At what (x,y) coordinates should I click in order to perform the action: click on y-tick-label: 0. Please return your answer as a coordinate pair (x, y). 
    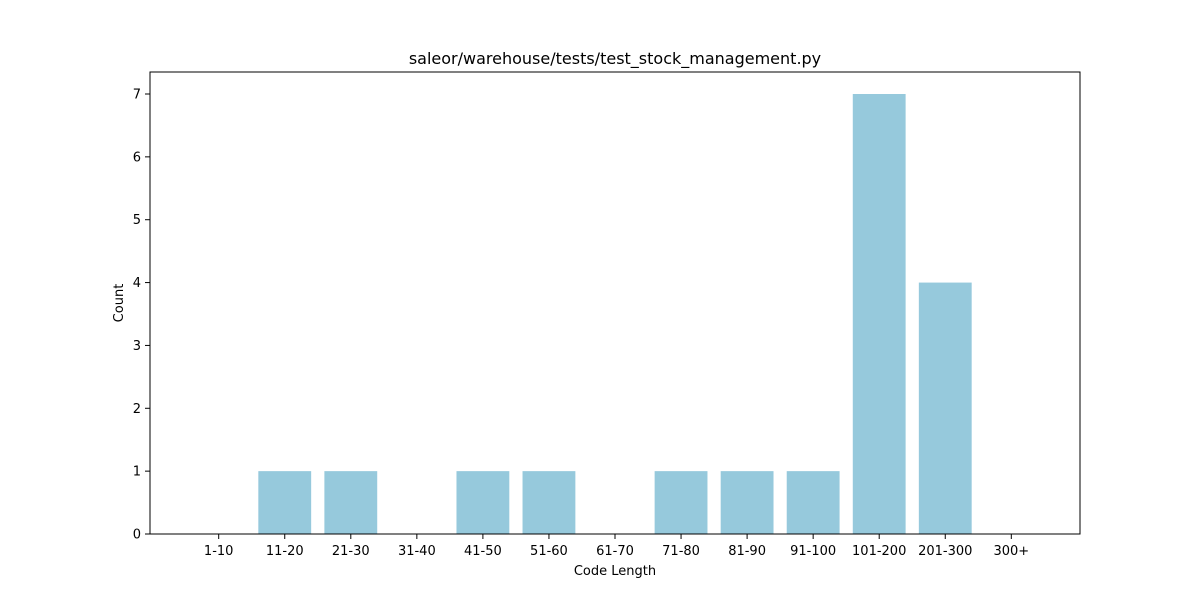
    Looking at the image, I should click on (137, 535).